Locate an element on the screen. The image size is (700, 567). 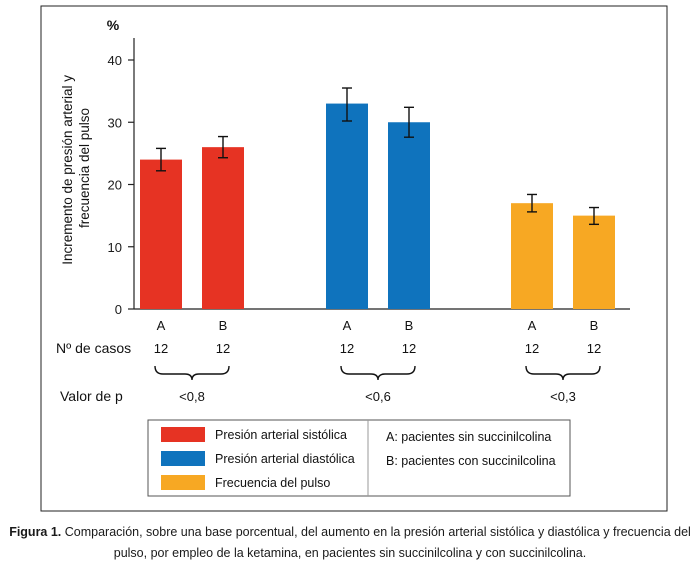
y-tick-label: 10 is located at coordinates (115, 247).